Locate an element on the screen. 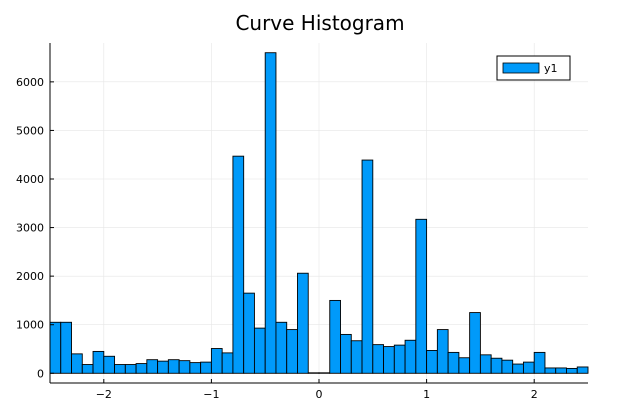 The width and height of the screenshot is (636, 413). y-tick-label: 4000 is located at coordinates (30, 179).